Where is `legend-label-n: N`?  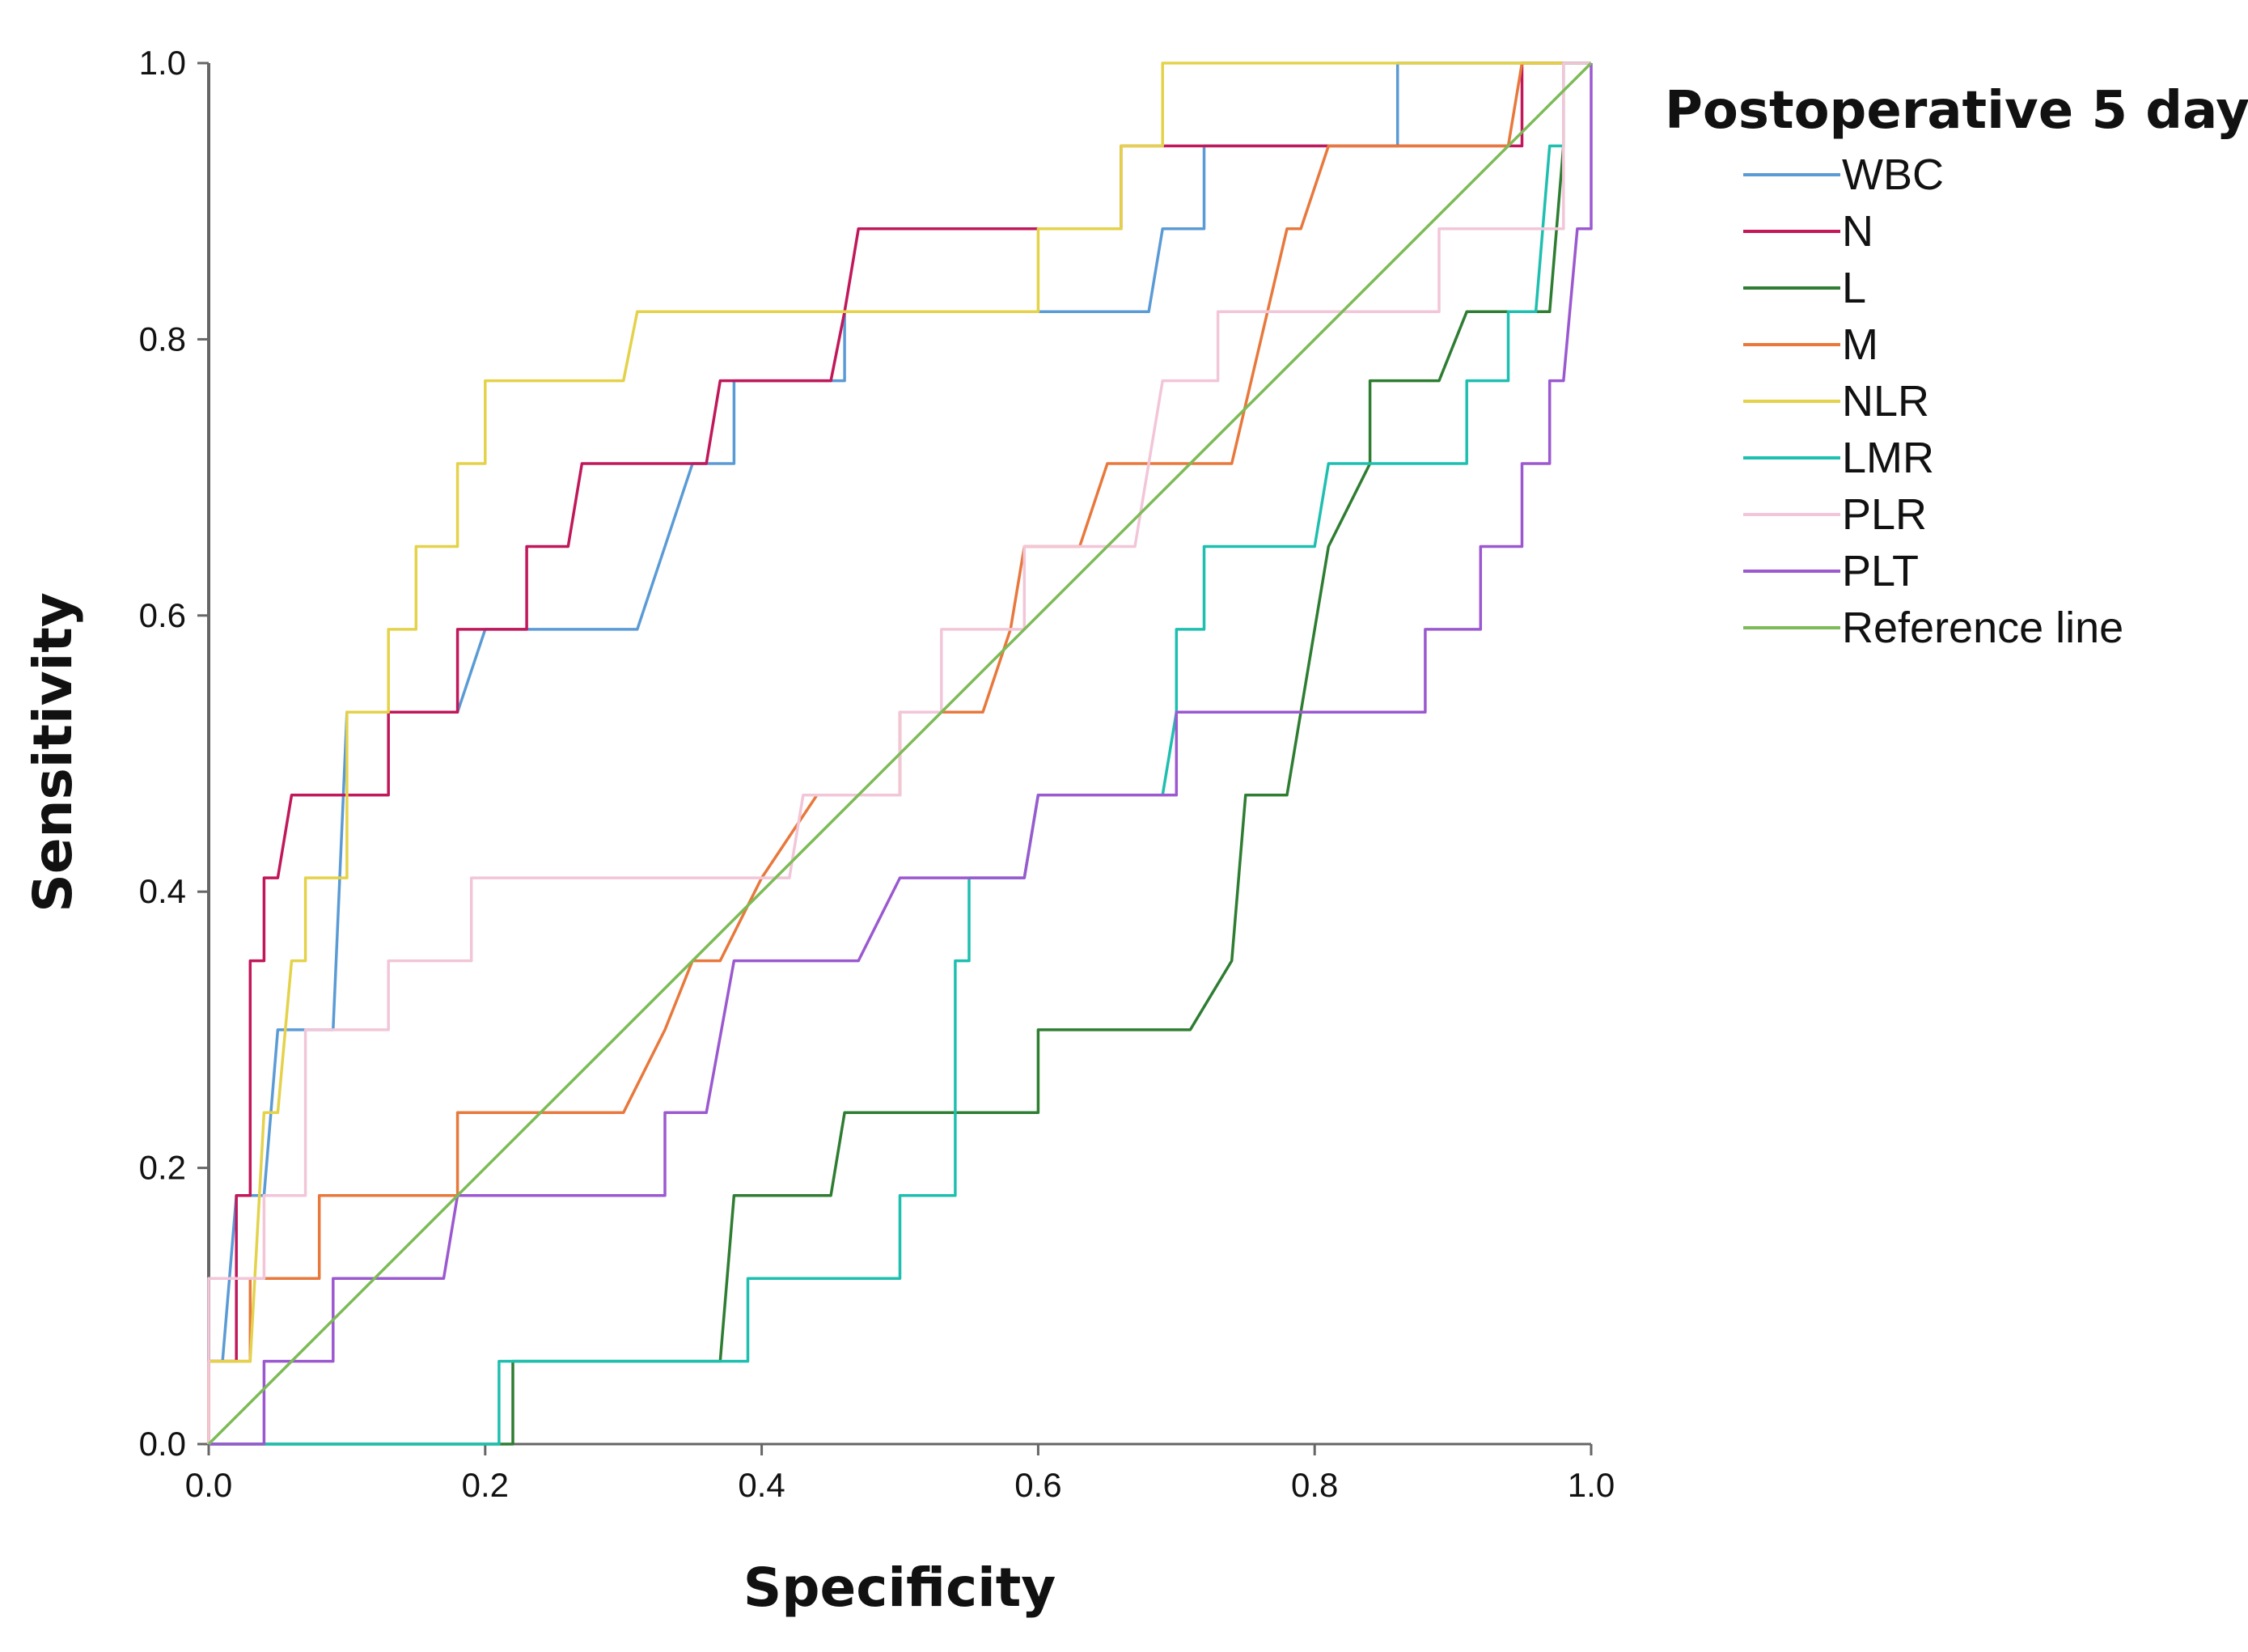
legend-label-n: N is located at coordinates (1857, 231).